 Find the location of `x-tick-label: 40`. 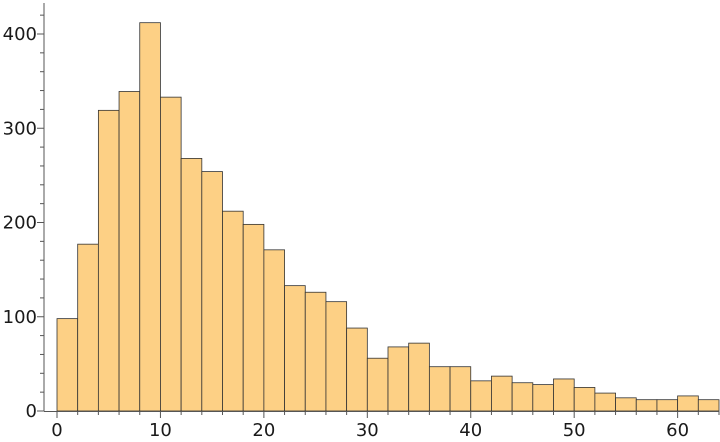

x-tick-label: 40 is located at coordinates (470, 430).